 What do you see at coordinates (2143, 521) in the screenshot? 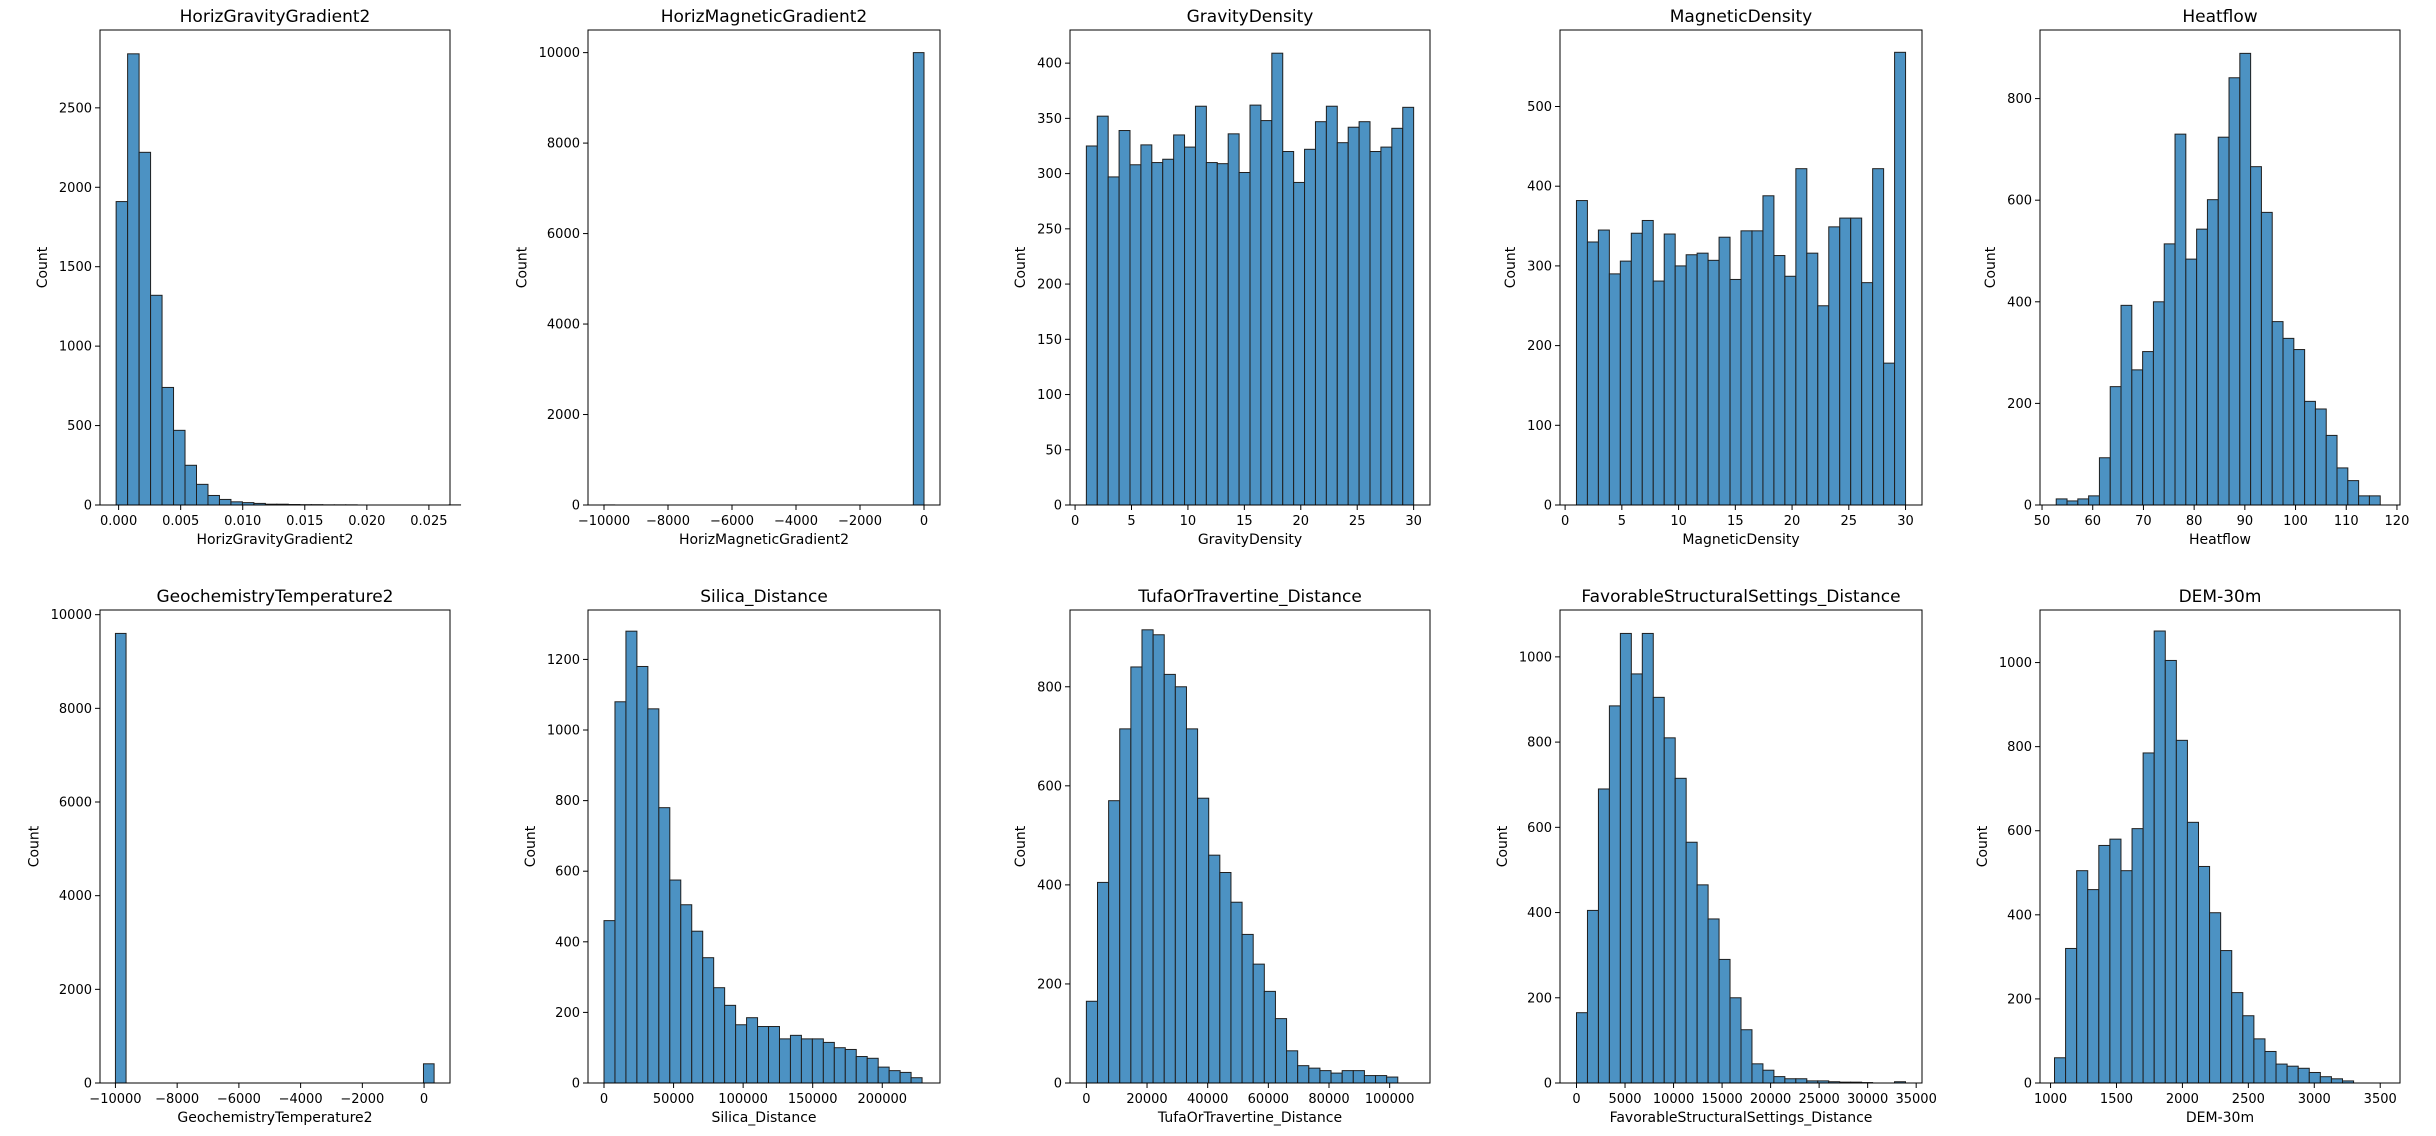
I see `x-tick-label: 70` at bounding box center [2143, 521].